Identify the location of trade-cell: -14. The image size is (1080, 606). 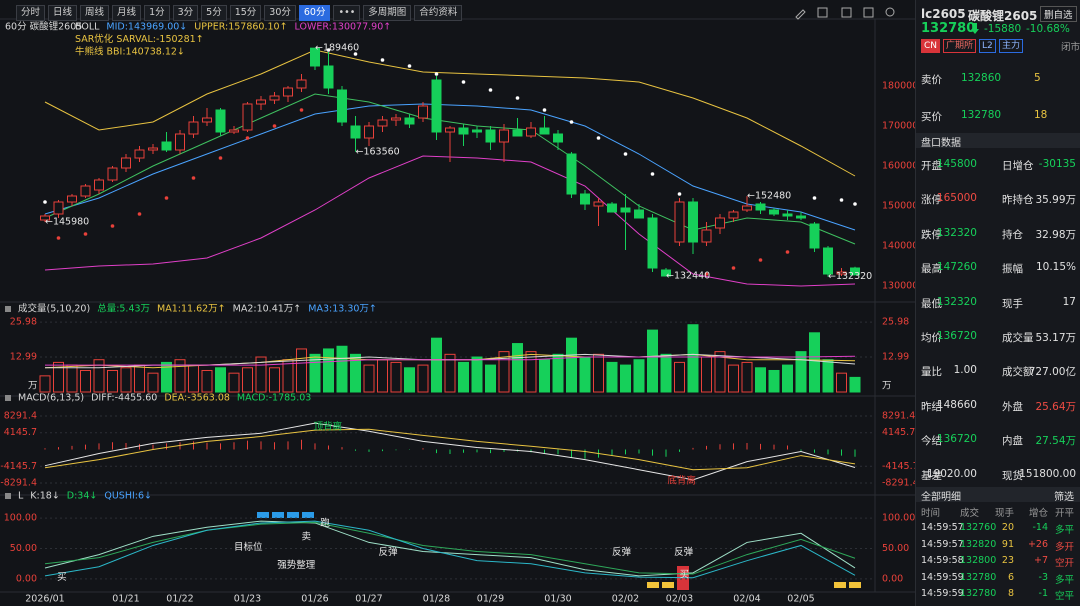
(1040, 527).